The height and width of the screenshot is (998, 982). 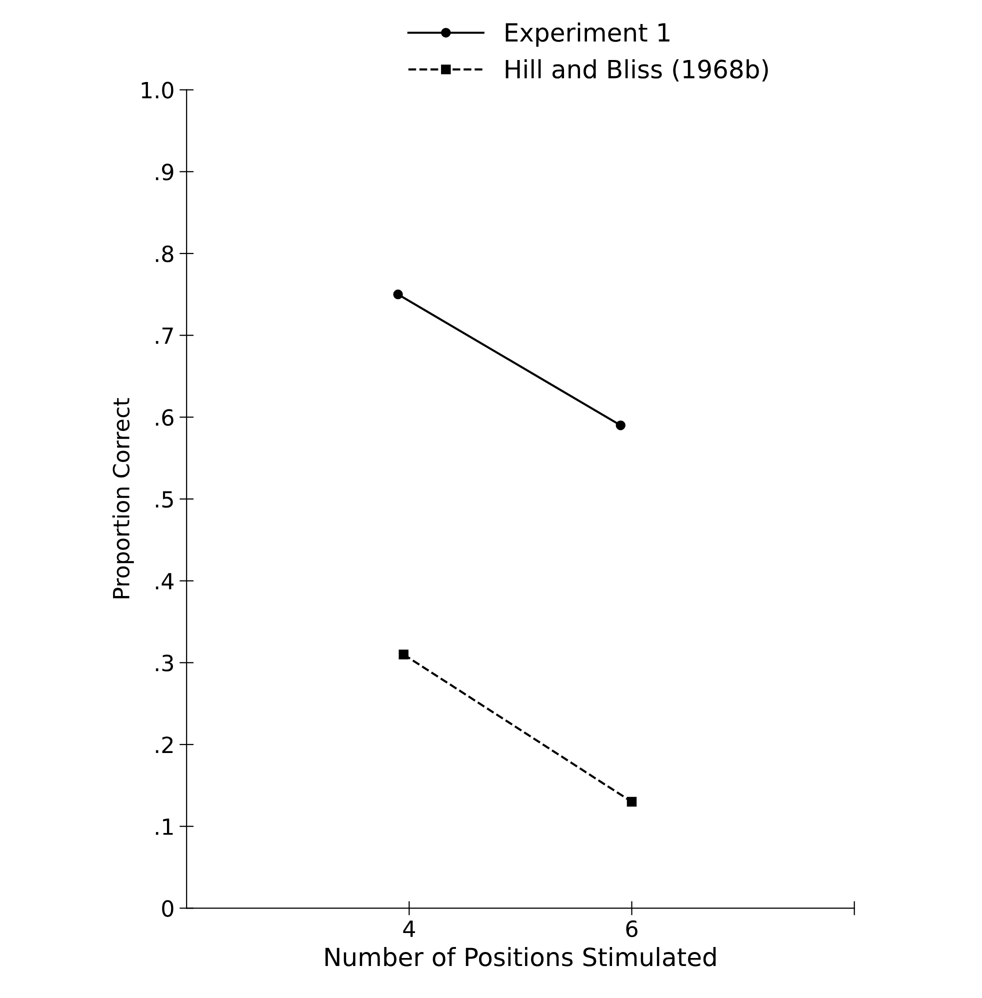 I want to click on y-tick-label: .1, so click(x=164, y=826).